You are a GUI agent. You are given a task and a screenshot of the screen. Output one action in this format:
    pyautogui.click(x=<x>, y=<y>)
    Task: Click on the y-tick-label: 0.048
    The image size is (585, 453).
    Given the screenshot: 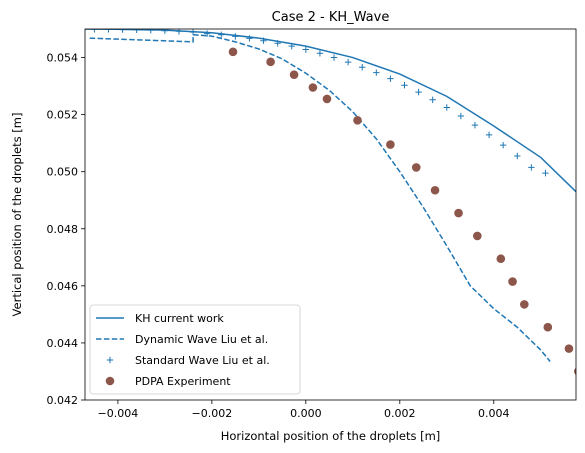 What is the action you would take?
    pyautogui.click(x=63, y=229)
    